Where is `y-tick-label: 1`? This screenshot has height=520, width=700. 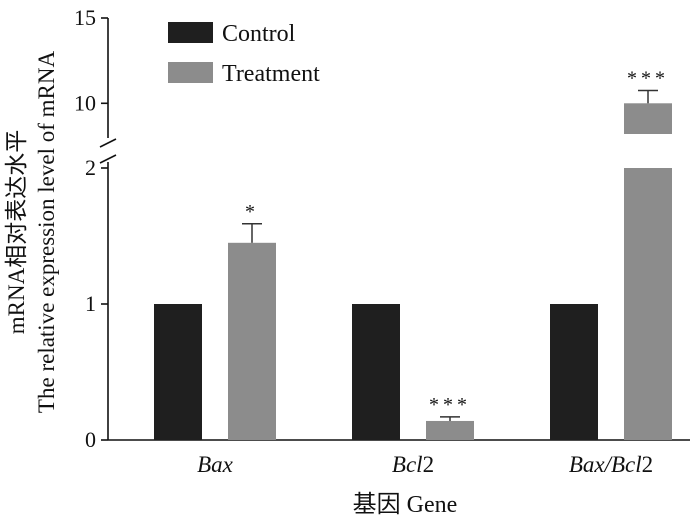
y-tick-label: 1 is located at coordinates (90, 303).